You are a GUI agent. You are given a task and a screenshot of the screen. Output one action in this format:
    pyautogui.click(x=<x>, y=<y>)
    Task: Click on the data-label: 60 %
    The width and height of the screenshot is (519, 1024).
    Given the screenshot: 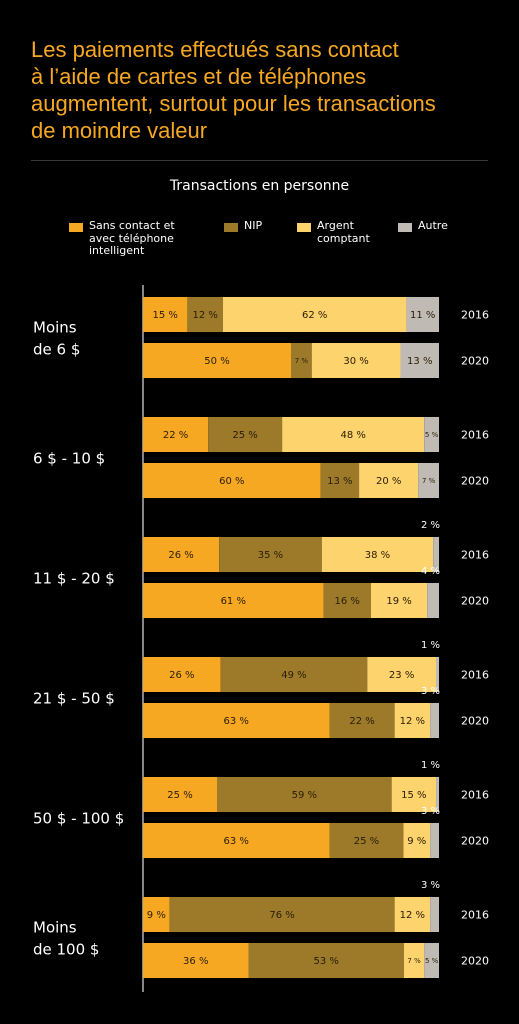 What is the action you would take?
    pyautogui.click(x=231, y=481)
    